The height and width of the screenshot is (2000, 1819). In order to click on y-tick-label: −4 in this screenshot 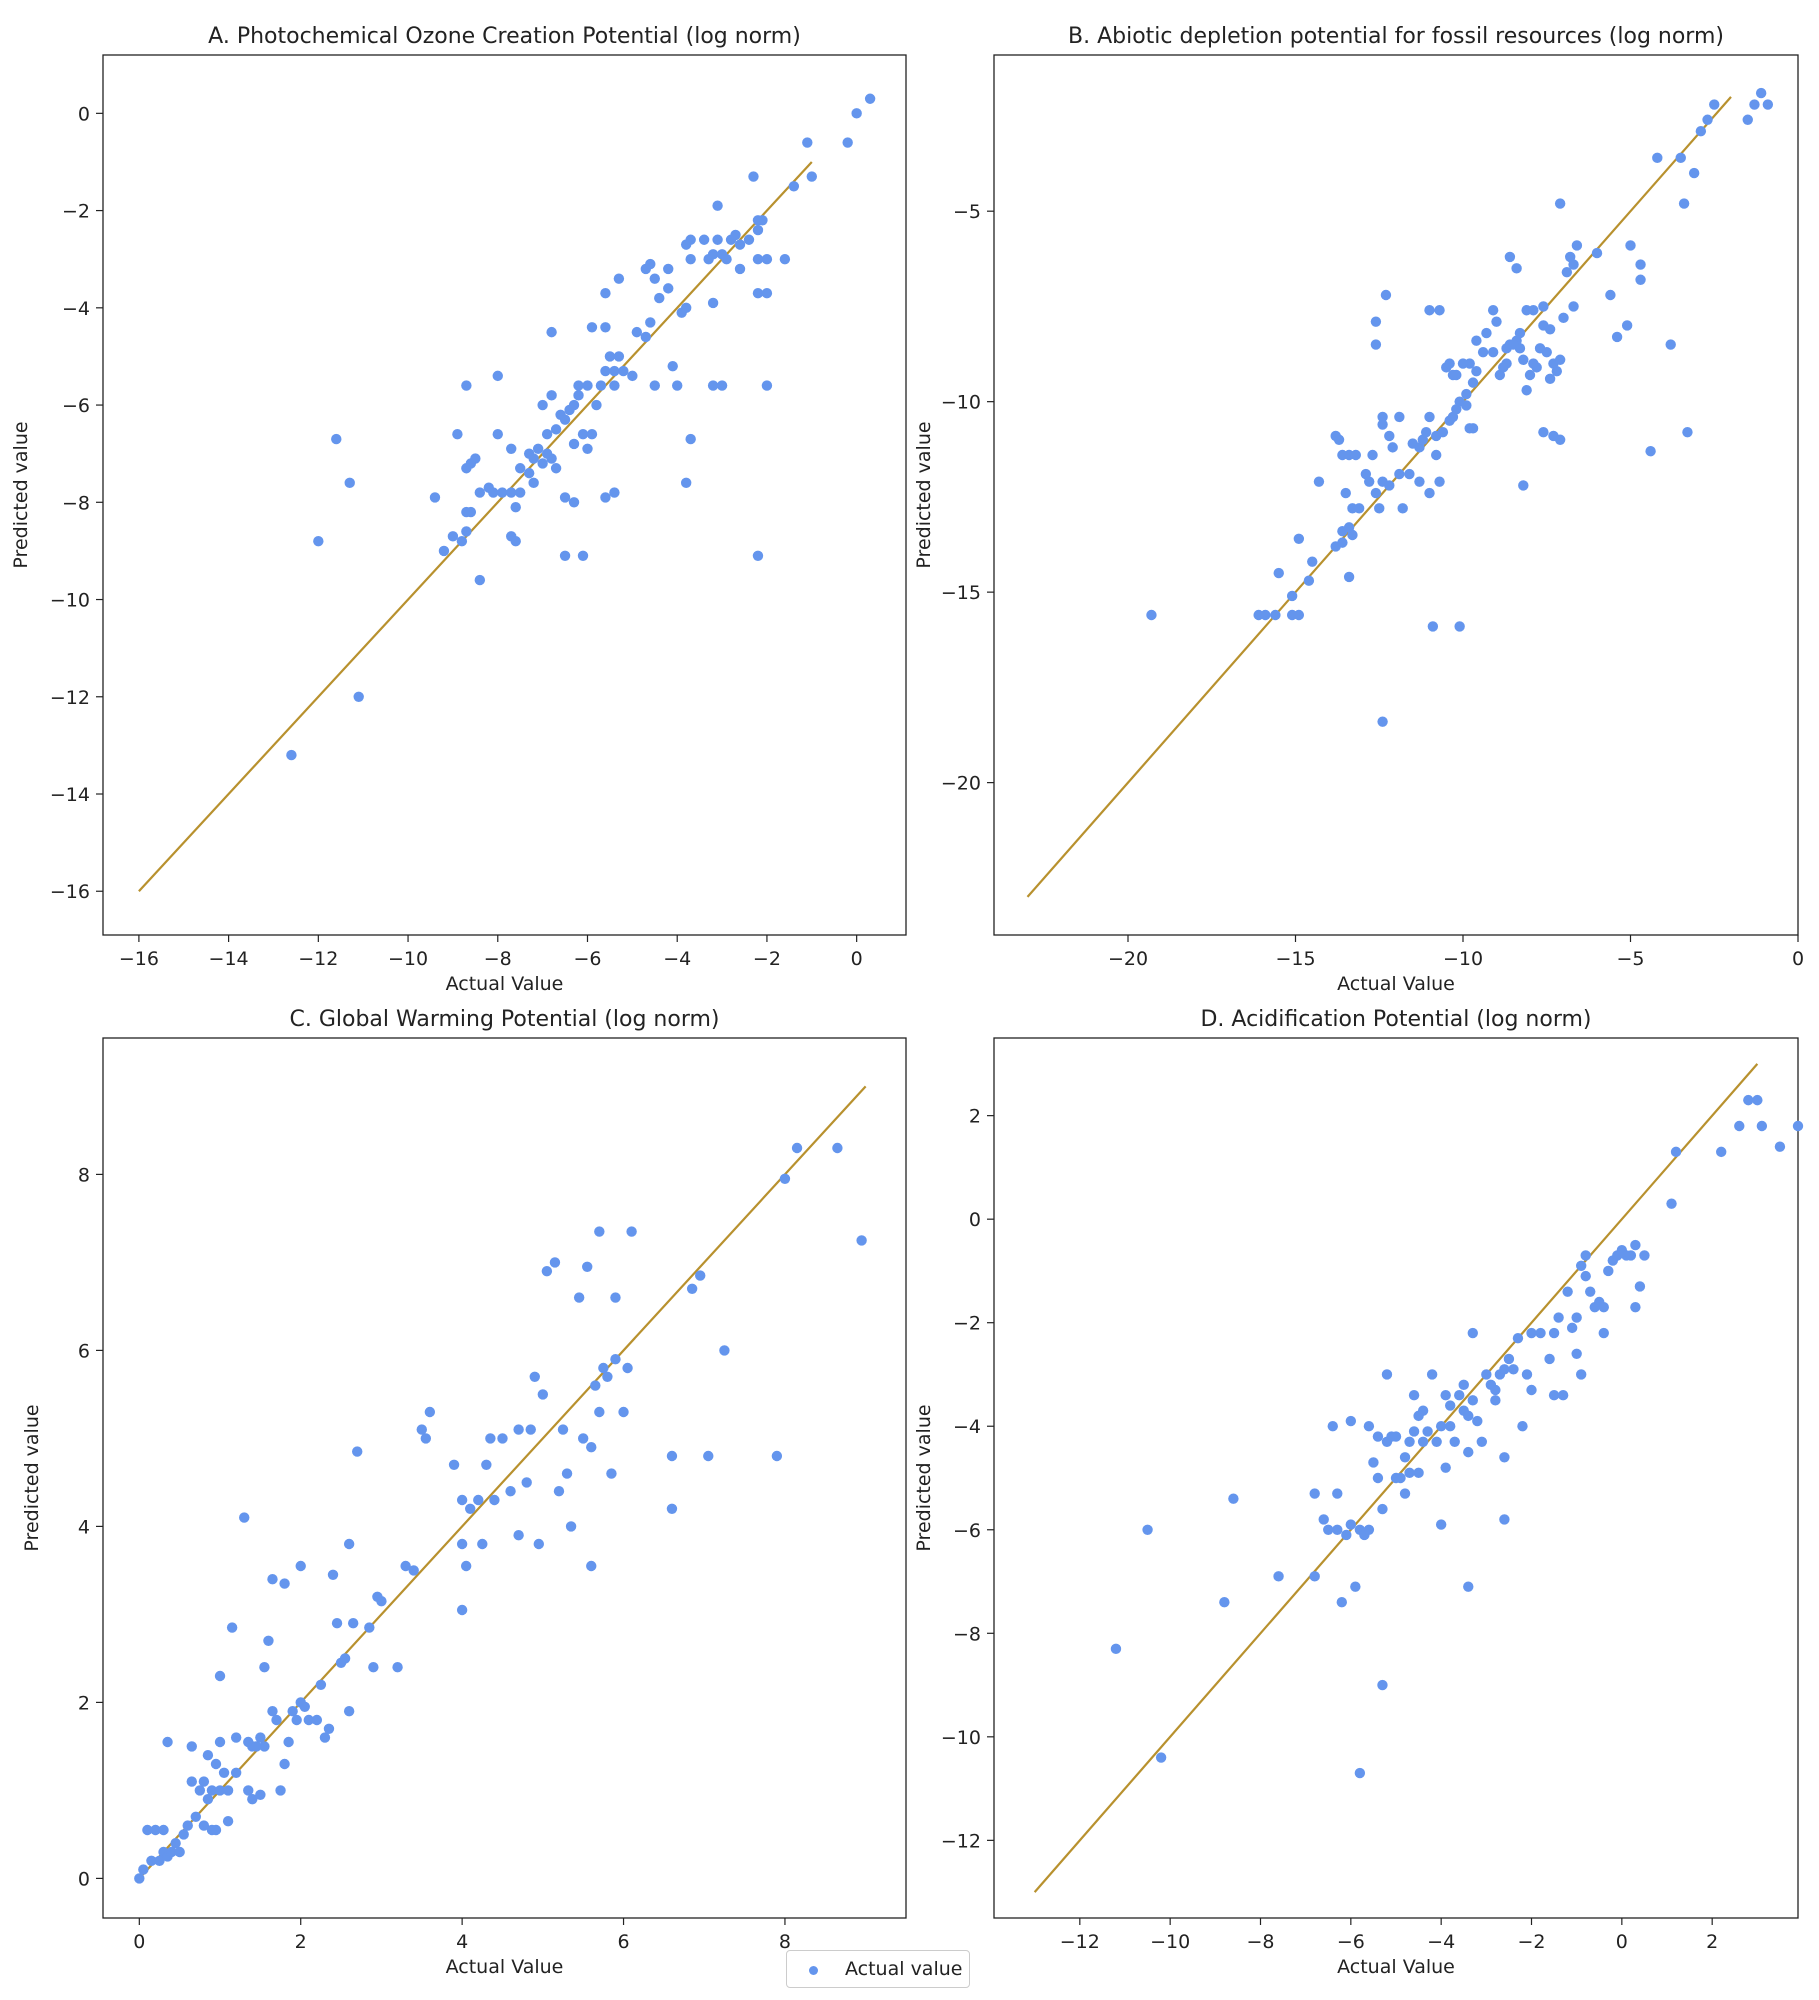, I will do `click(967, 1427)`.